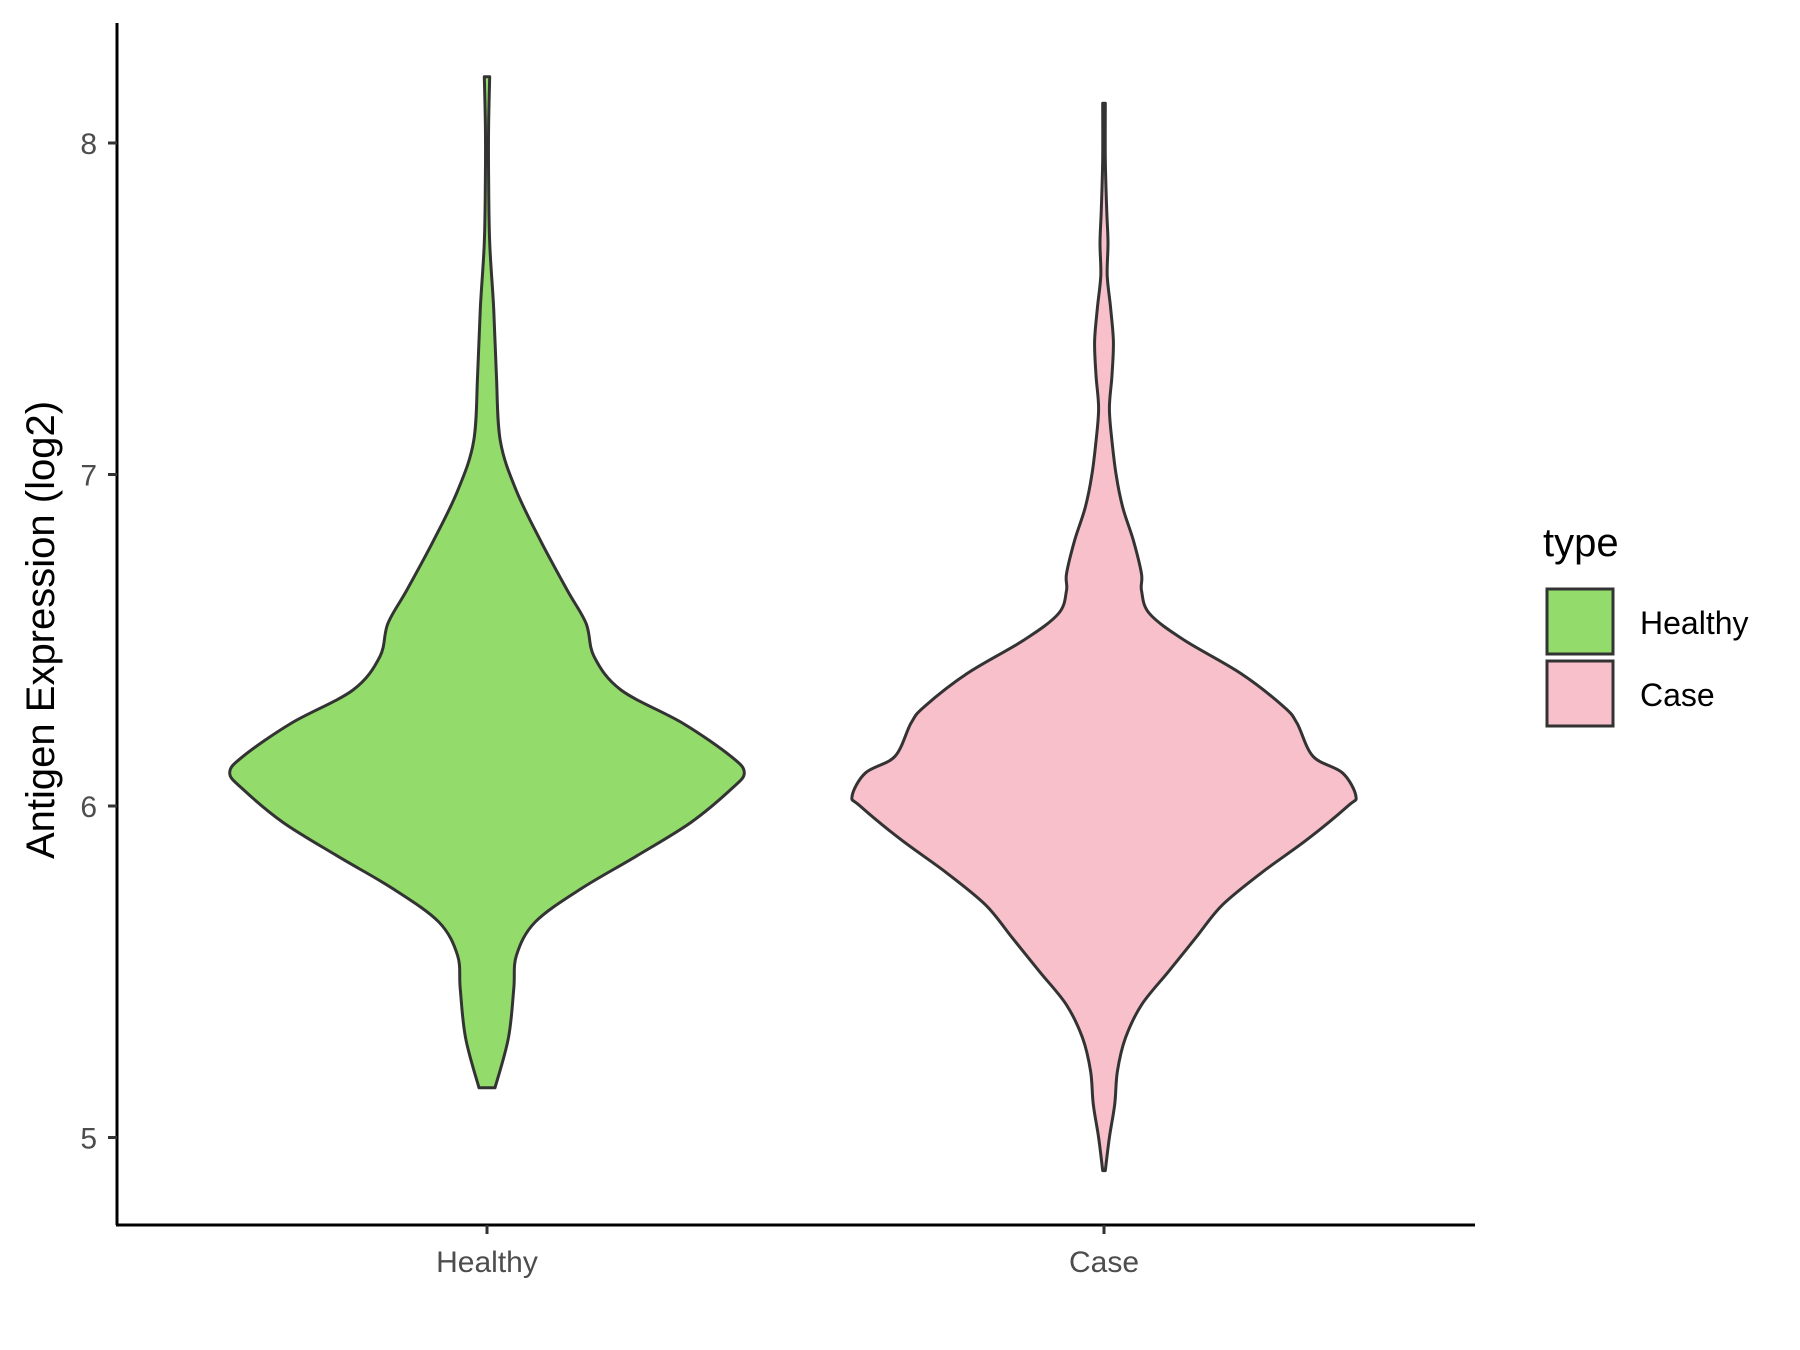  I want to click on x-ticks: Healthy Case, so click(787, 1252).